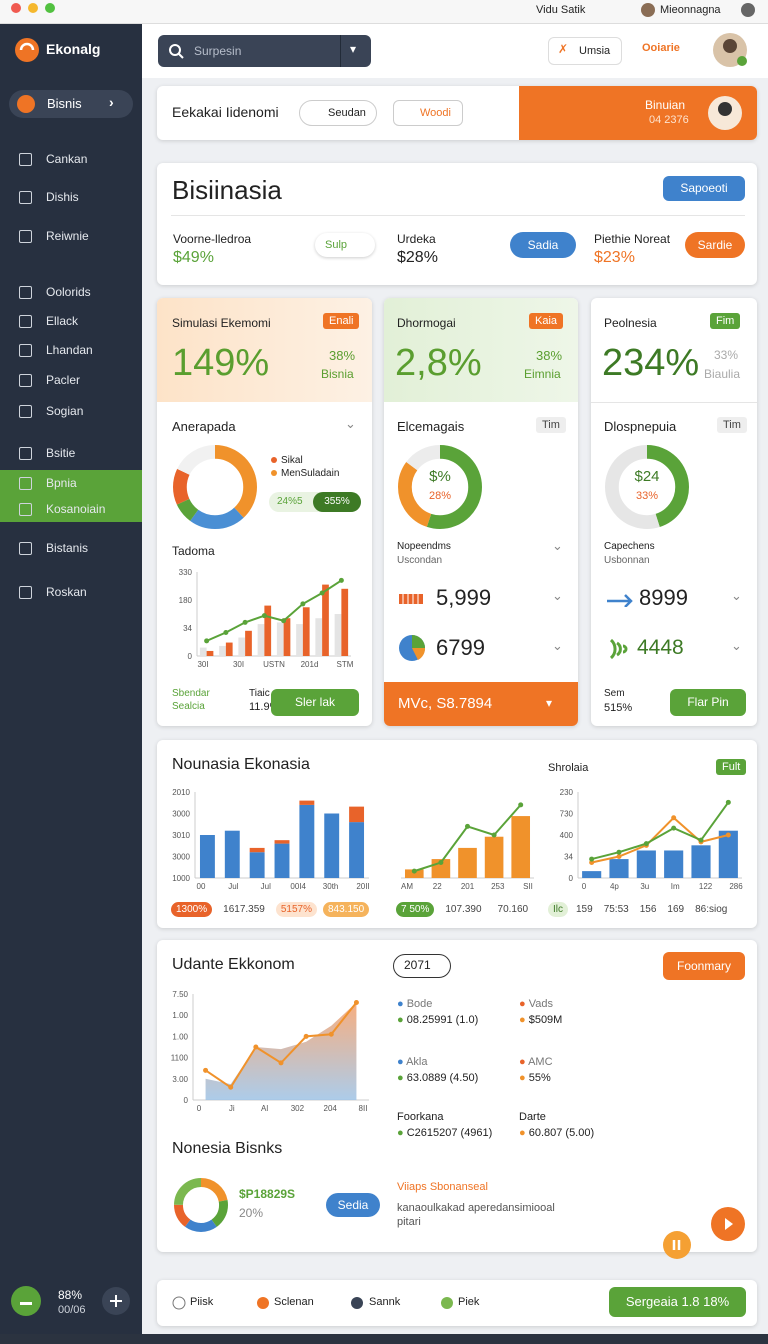  I want to click on search-box: Surpesin ▾, so click(264, 51).